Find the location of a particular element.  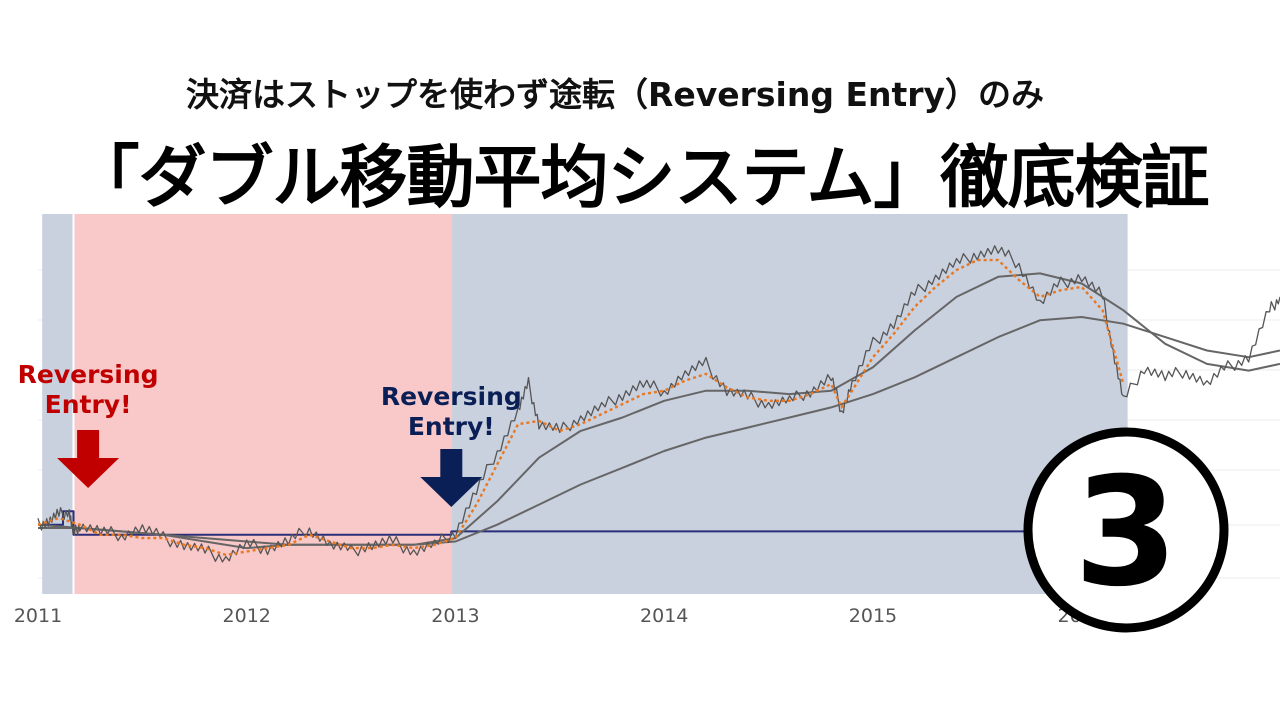

x-axis-ticks: 201120122013201420152016 is located at coordinates (560, 616).